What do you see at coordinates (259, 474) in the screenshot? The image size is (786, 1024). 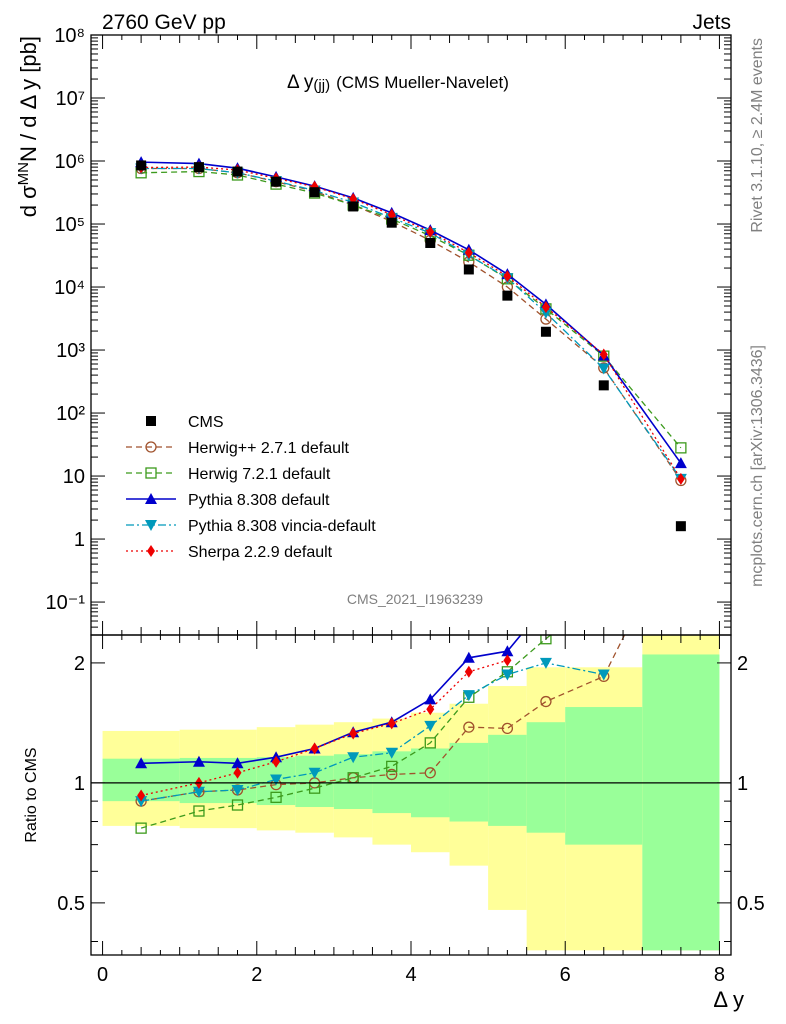 I see `legend-label: Herwig 7.2.1 default` at bounding box center [259, 474].